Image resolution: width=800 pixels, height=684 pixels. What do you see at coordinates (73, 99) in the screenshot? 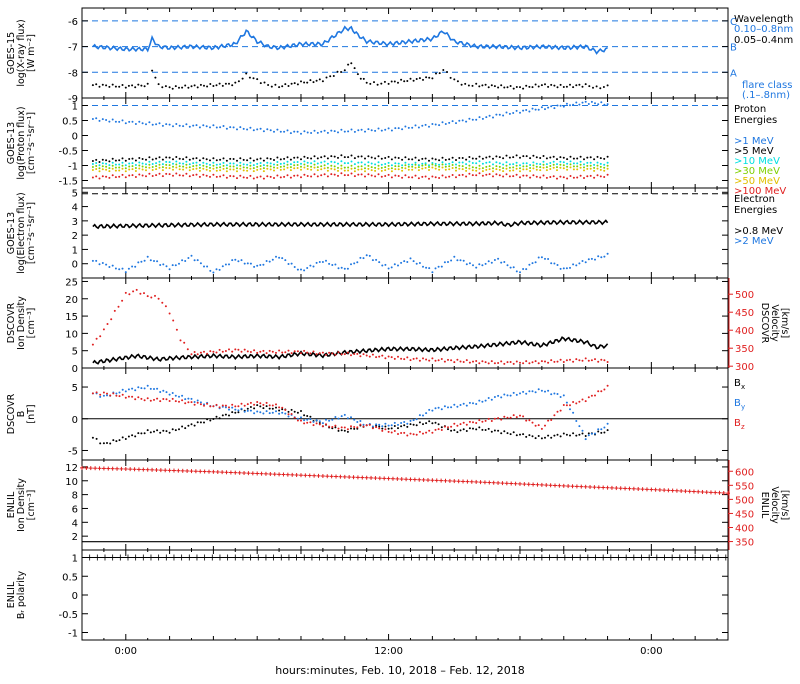
I see `y-tick-label: -9` at bounding box center [73, 99].